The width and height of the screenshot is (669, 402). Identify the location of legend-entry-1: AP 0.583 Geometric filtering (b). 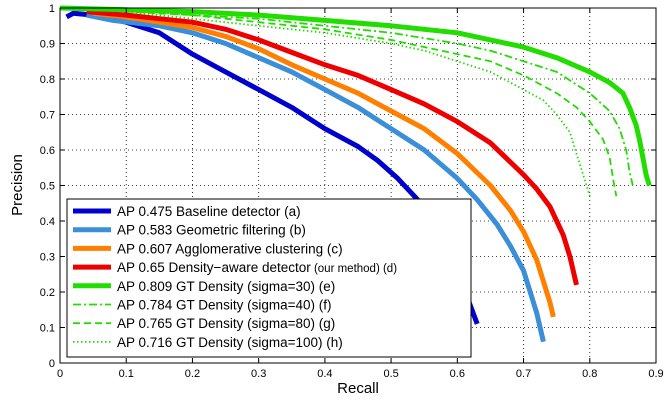
(211, 230).